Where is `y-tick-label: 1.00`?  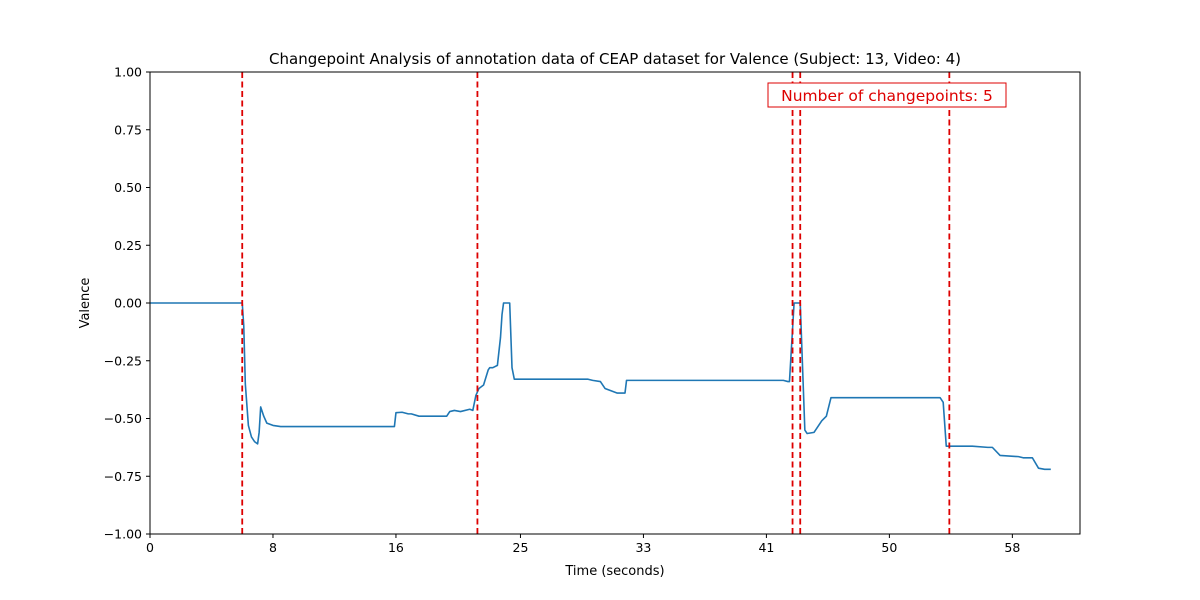 y-tick-label: 1.00 is located at coordinates (128, 72).